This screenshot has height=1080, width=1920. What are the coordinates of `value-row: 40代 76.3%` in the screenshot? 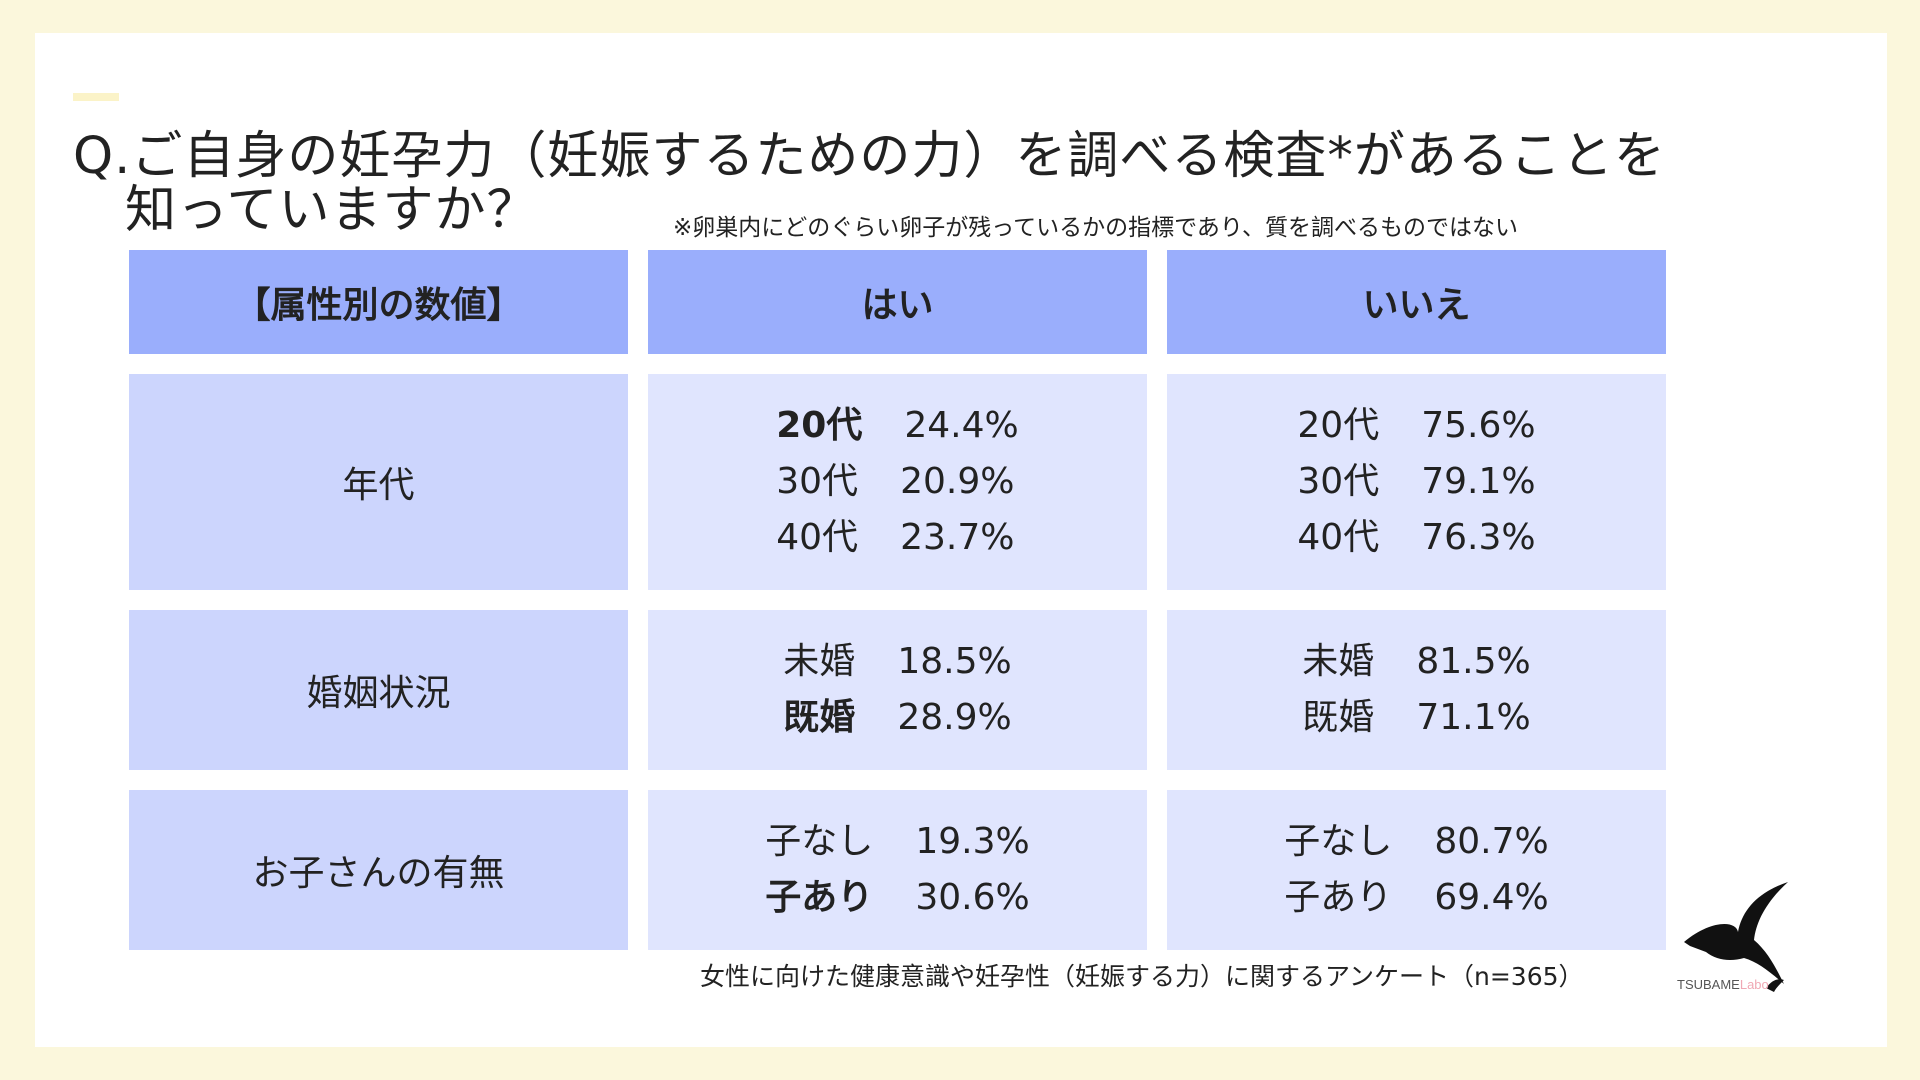 It's located at (1416, 538).